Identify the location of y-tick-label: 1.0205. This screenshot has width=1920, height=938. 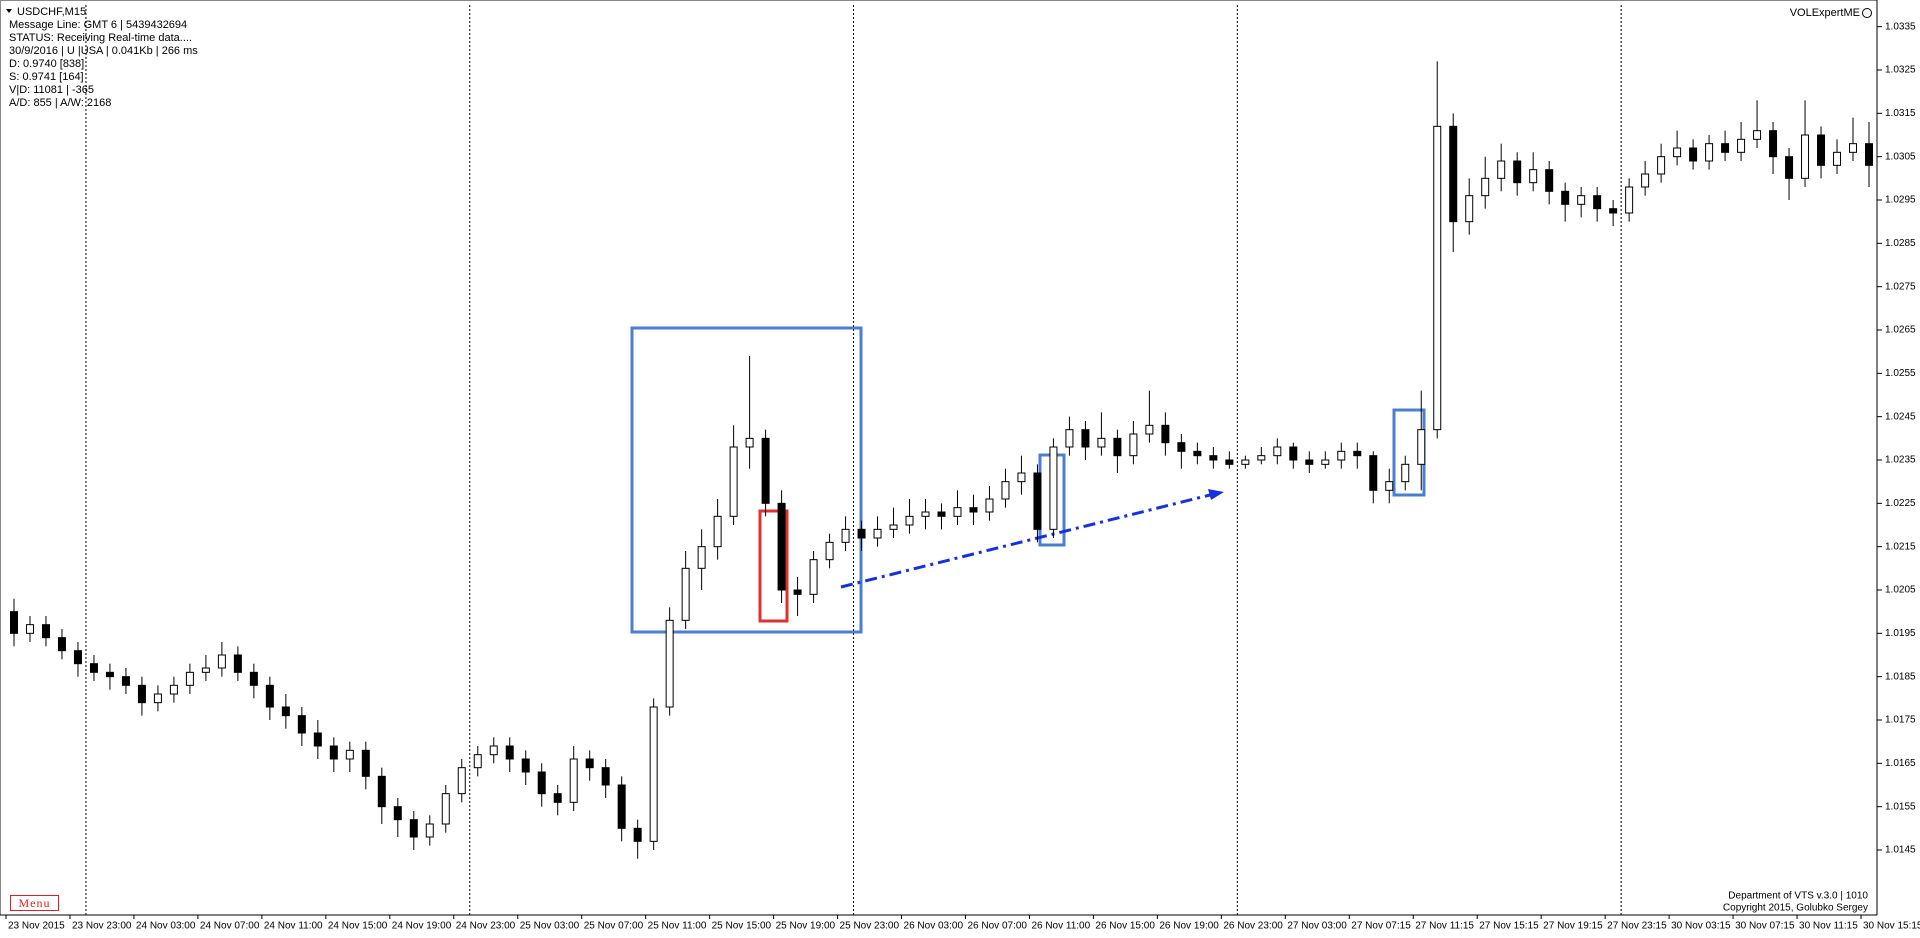
(1900, 590).